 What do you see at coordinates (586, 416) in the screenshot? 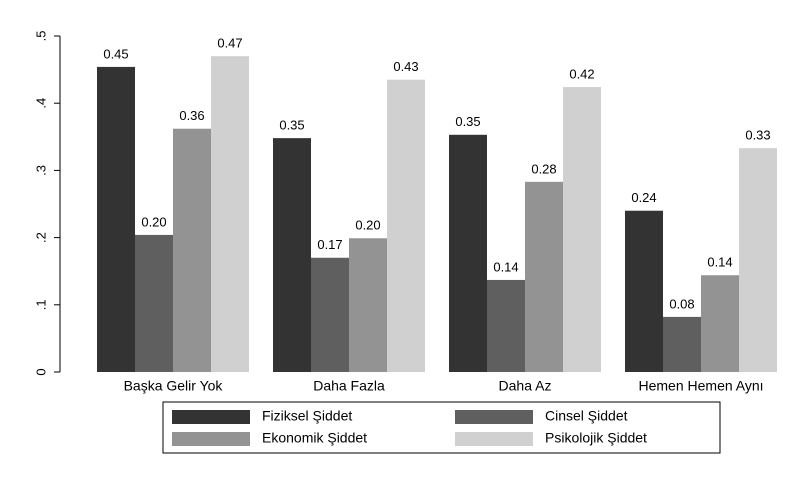
I see `legend-label: Cinsel Şiddet` at bounding box center [586, 416].